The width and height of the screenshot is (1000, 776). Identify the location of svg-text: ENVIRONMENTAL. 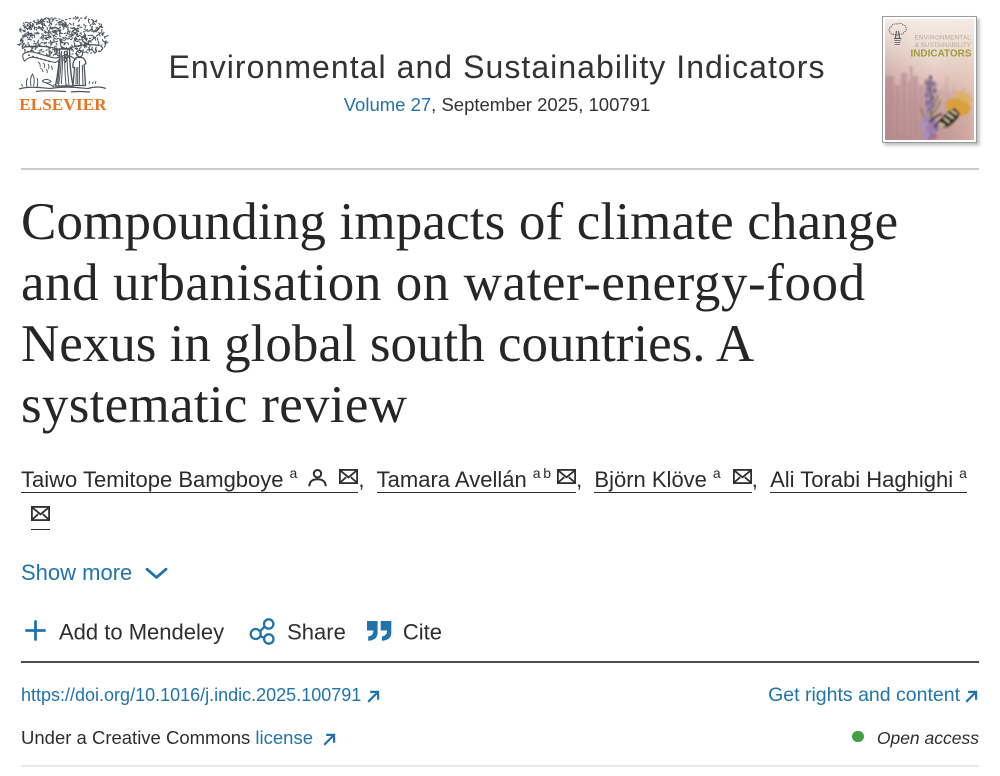
(943, 38).